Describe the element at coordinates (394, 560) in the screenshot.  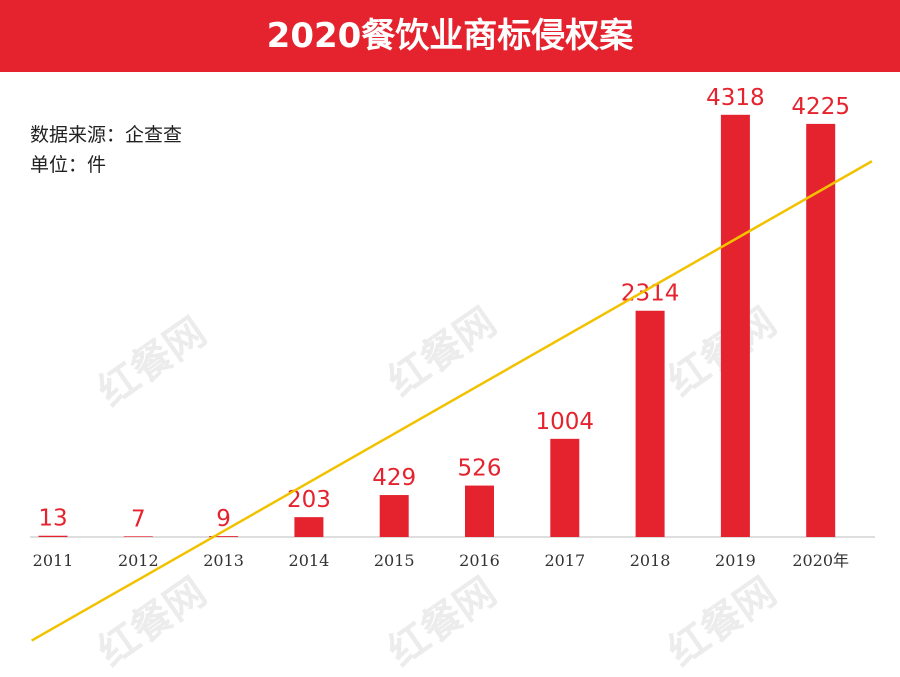
I see `x-tick-label: 2015` at that location.